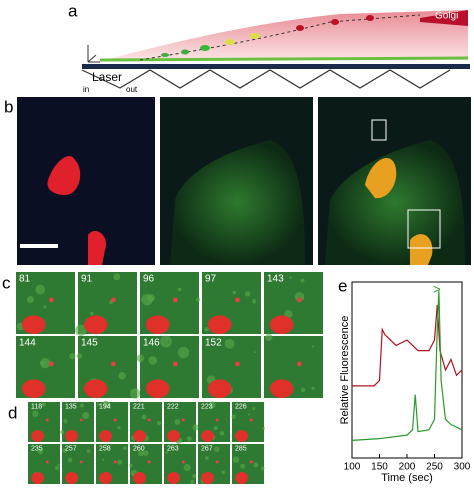 The width and height of the screenshot is (474, 490). What do you see at coordinates (462, 467) in the screenshot?
I see `x-tick-label: 300` at bounding box center [462, 467].